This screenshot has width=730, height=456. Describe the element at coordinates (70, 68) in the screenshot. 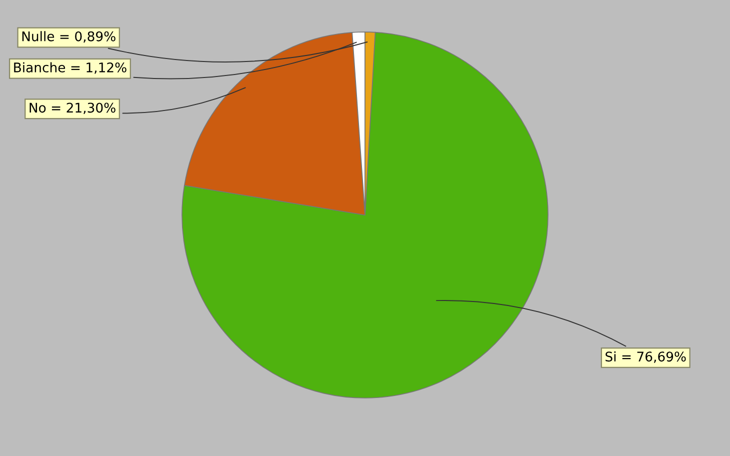

I see `slice-label: Bianche = 1,12%` at that location.